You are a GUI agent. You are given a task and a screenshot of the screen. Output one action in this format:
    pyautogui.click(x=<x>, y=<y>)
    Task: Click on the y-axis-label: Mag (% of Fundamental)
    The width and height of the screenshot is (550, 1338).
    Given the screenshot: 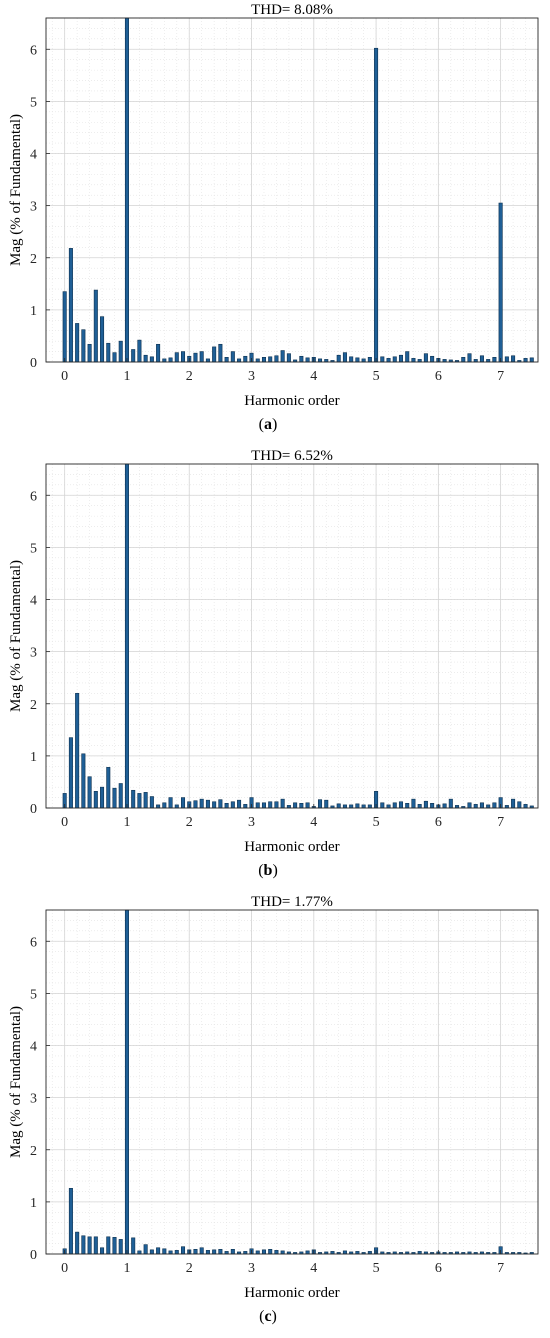 What is the action you would take?
    pyautogui.click(x=16, y=1082)
    